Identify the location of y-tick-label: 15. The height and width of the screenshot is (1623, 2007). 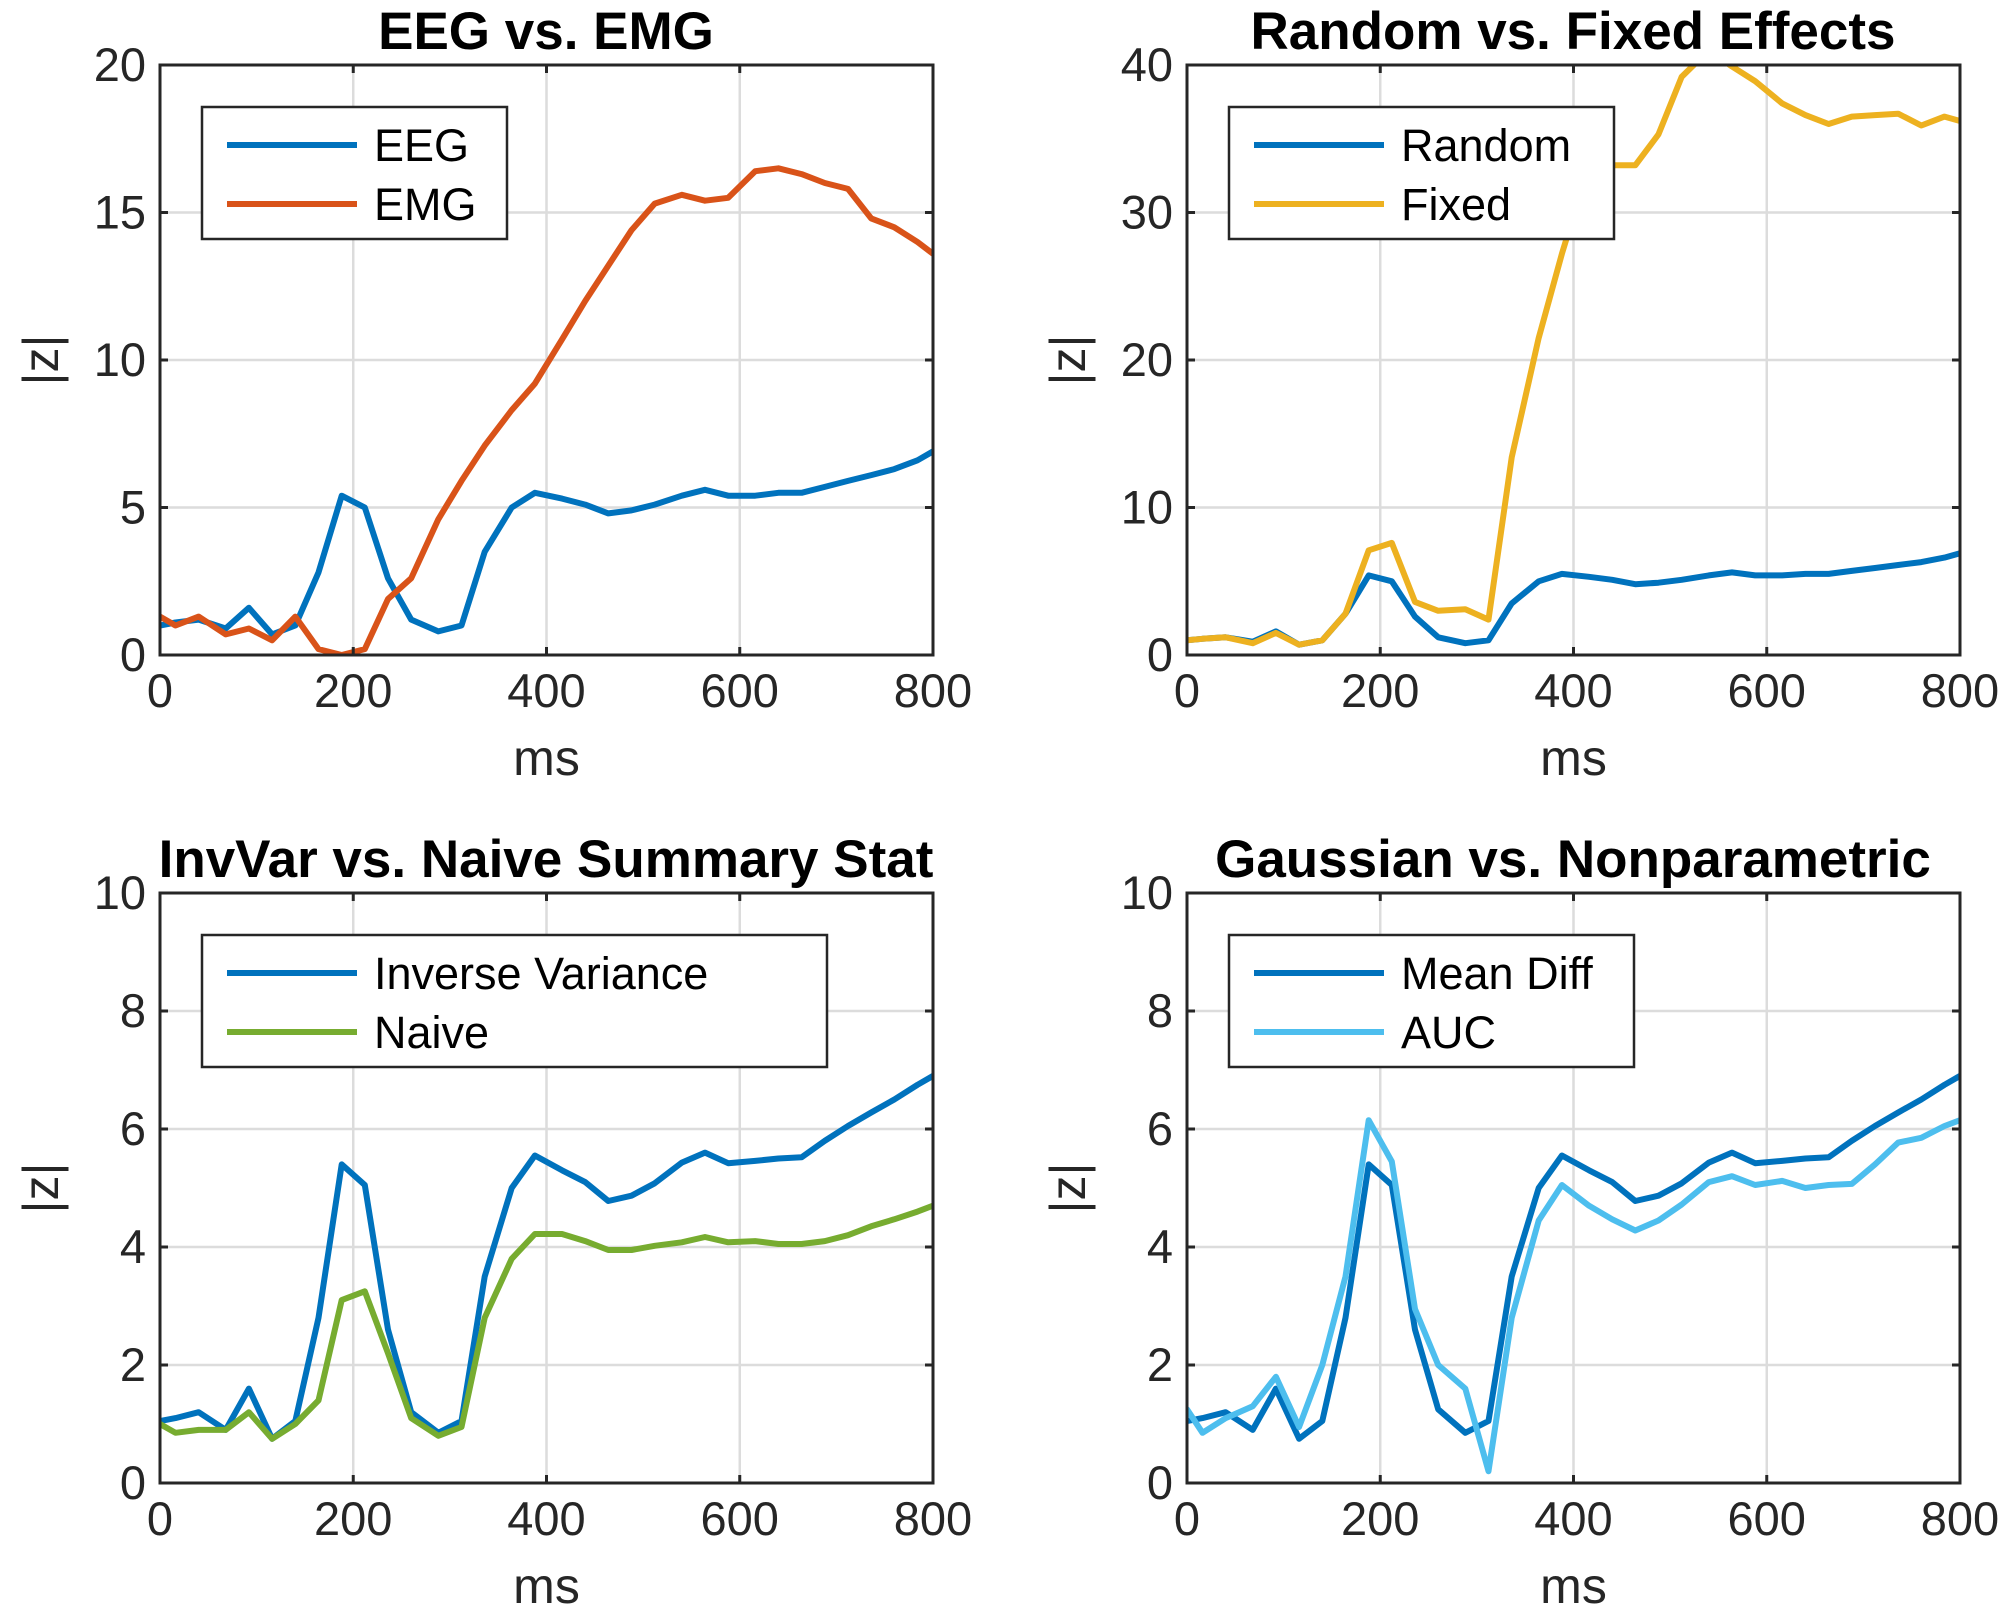
(120, 212).